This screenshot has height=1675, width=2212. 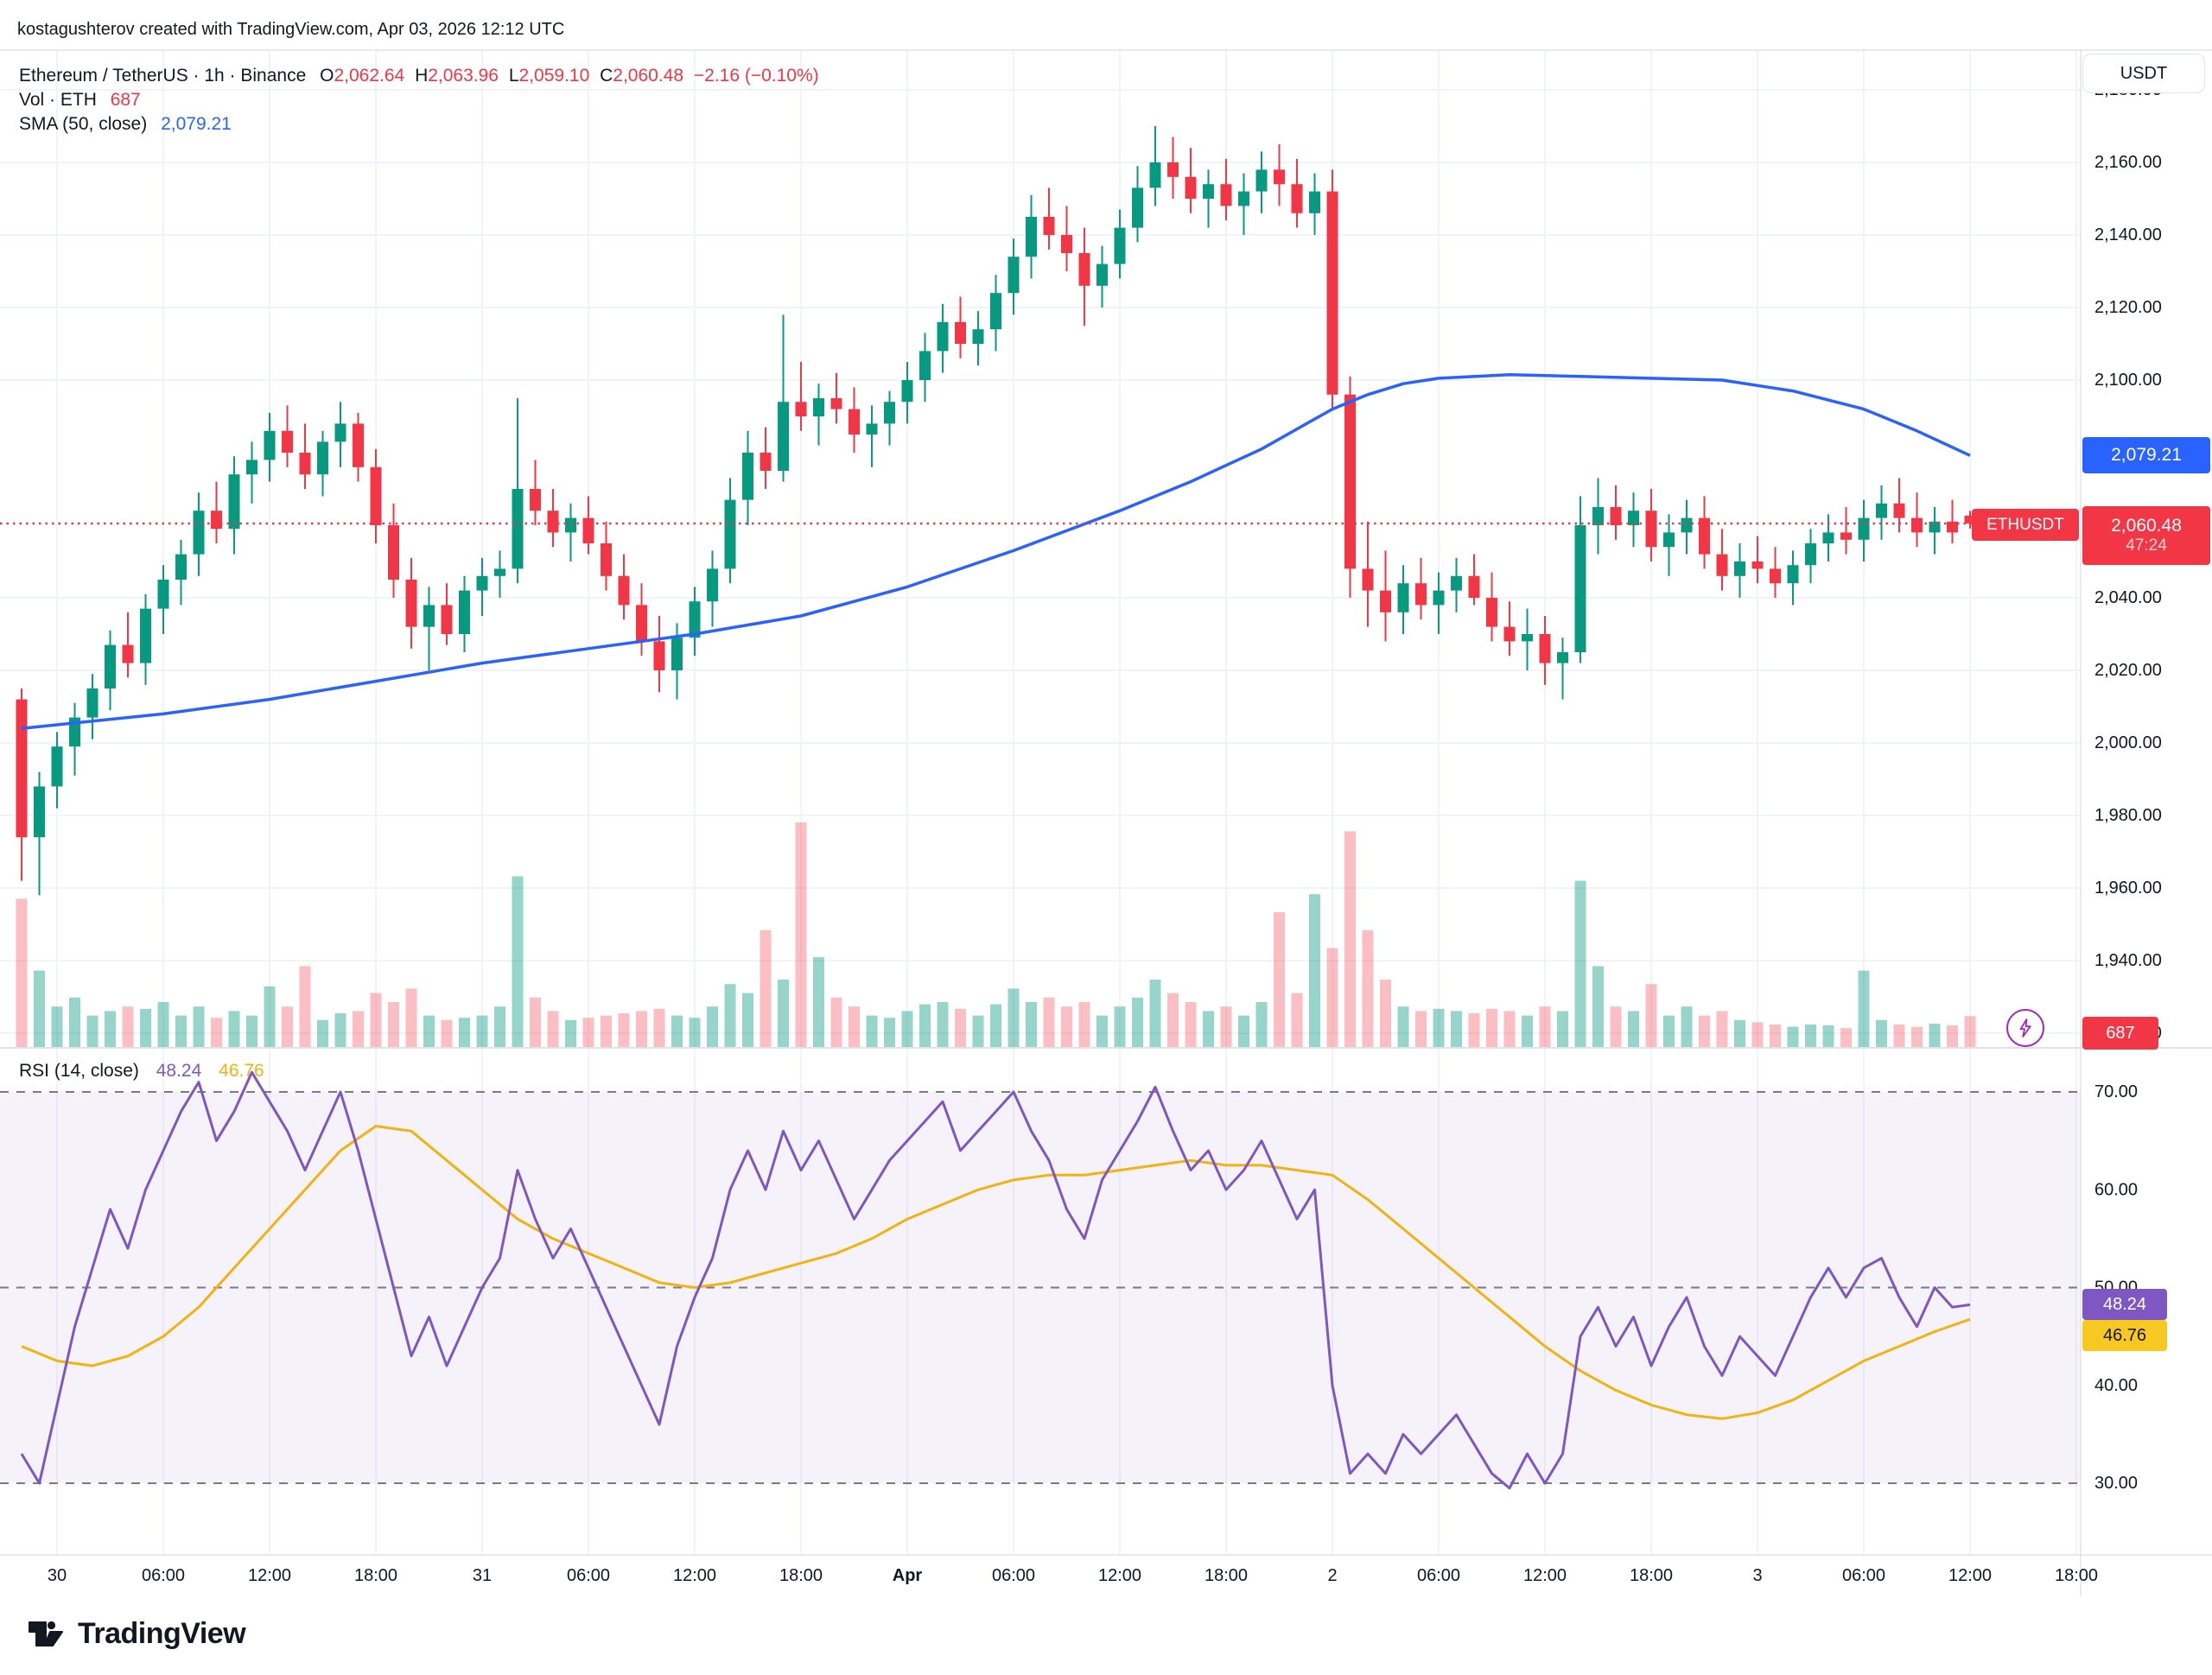 What do you see at coordinates (125, 100) in the screenshot?
I see `volume-value: 687` at bounding box center [125, 100].